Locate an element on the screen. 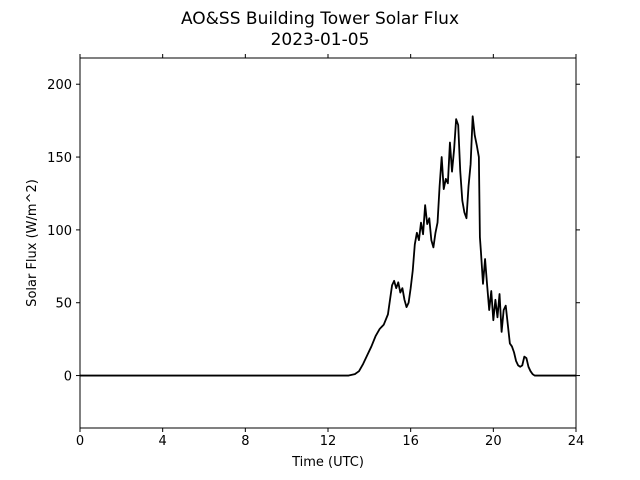 The image size is (640, 480). y-axis-label: Solar Flux (W/m^2) is located at coordinates (32, 243).